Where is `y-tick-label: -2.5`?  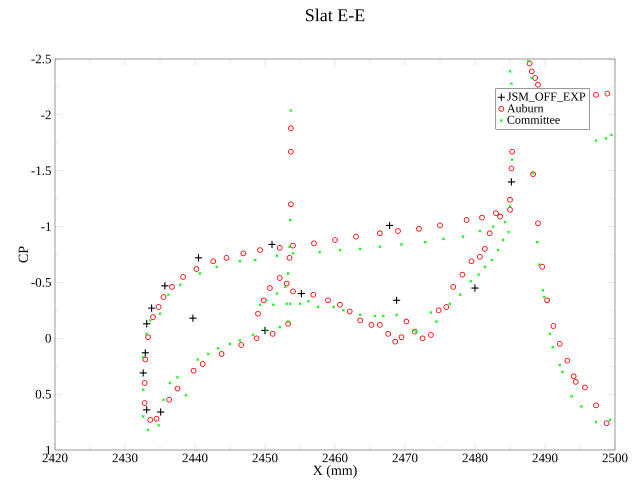 y-tick-label: -2.5 is located at coordinates (41, 59).